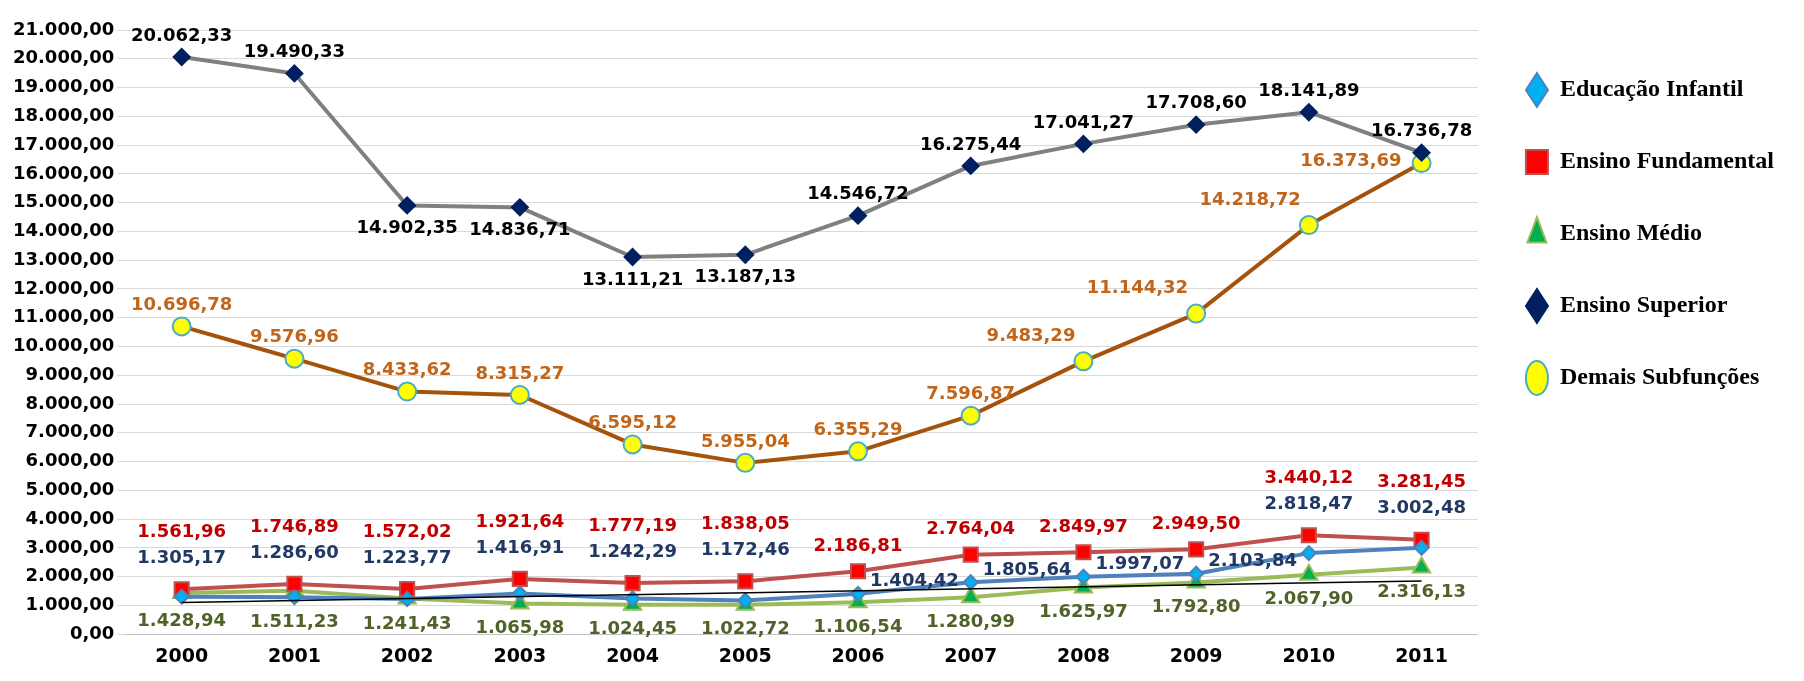  I want to click on data-label: 7.596,87, so click(971, 393).